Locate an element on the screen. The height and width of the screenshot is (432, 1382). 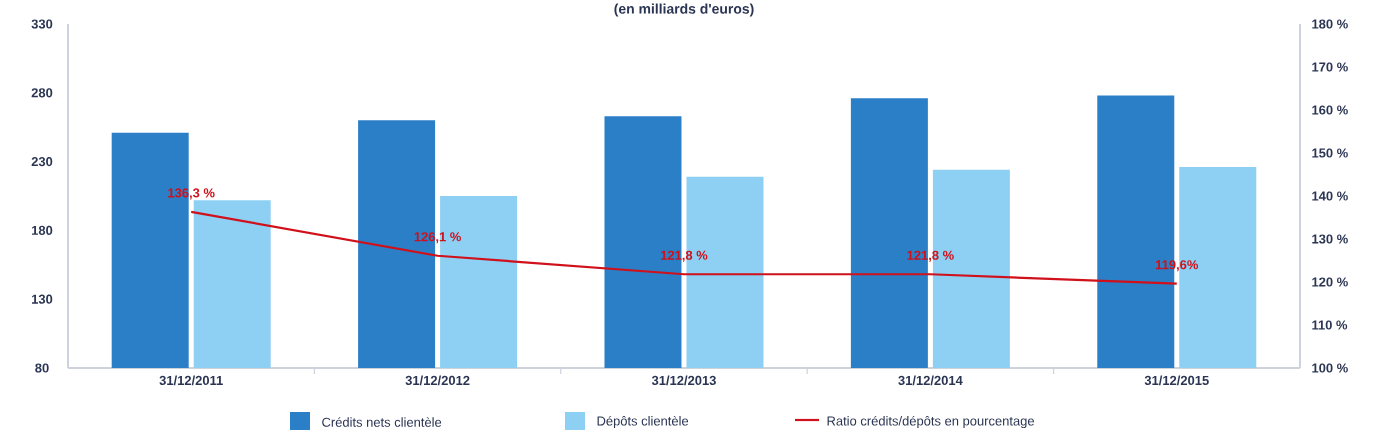
y2-tick-label: 120 % is located at coordinates (1330, 282).